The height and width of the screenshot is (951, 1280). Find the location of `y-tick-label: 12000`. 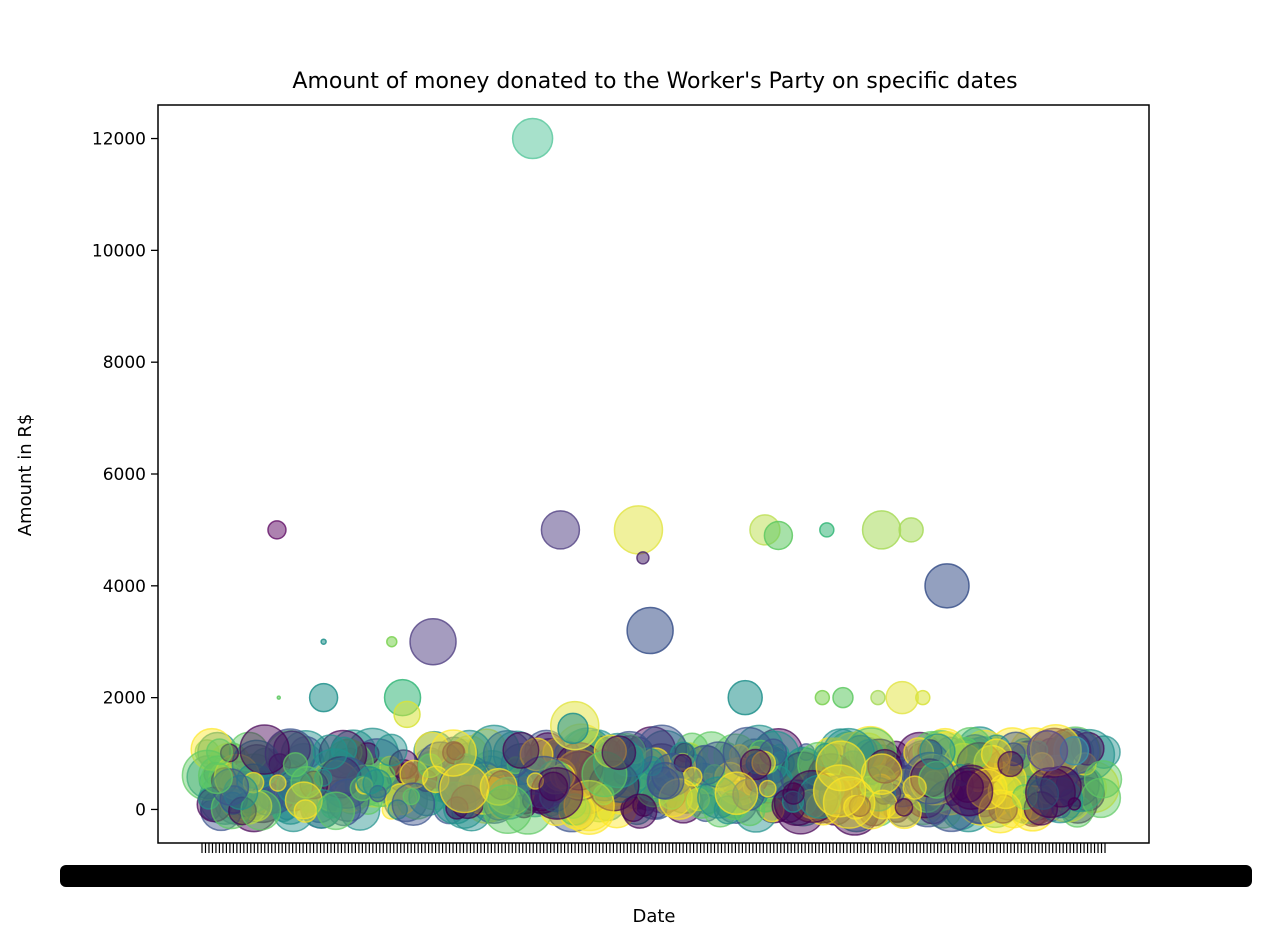

y-tick-label: 12000 is located at coordinates (119, 140).